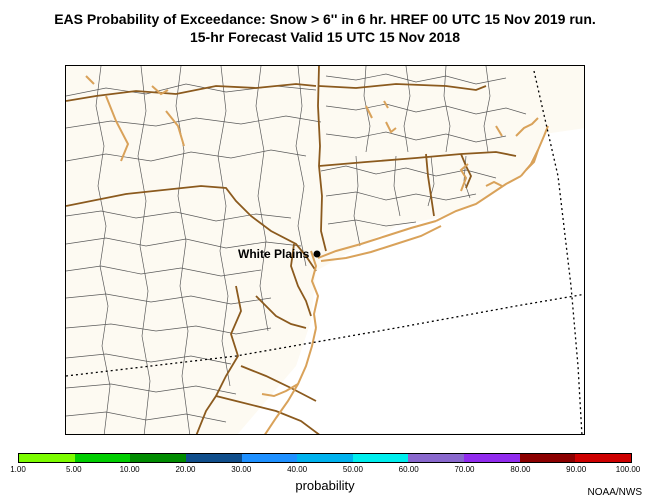 Image resolution: width=650 pixels, height=500 pixels. Describe the element at coordinates (324, 37) in the screenshot. I see `map-title-line-2: 15-hr Forecast Valid 15 UTC 15 Nov 2018` at that location.